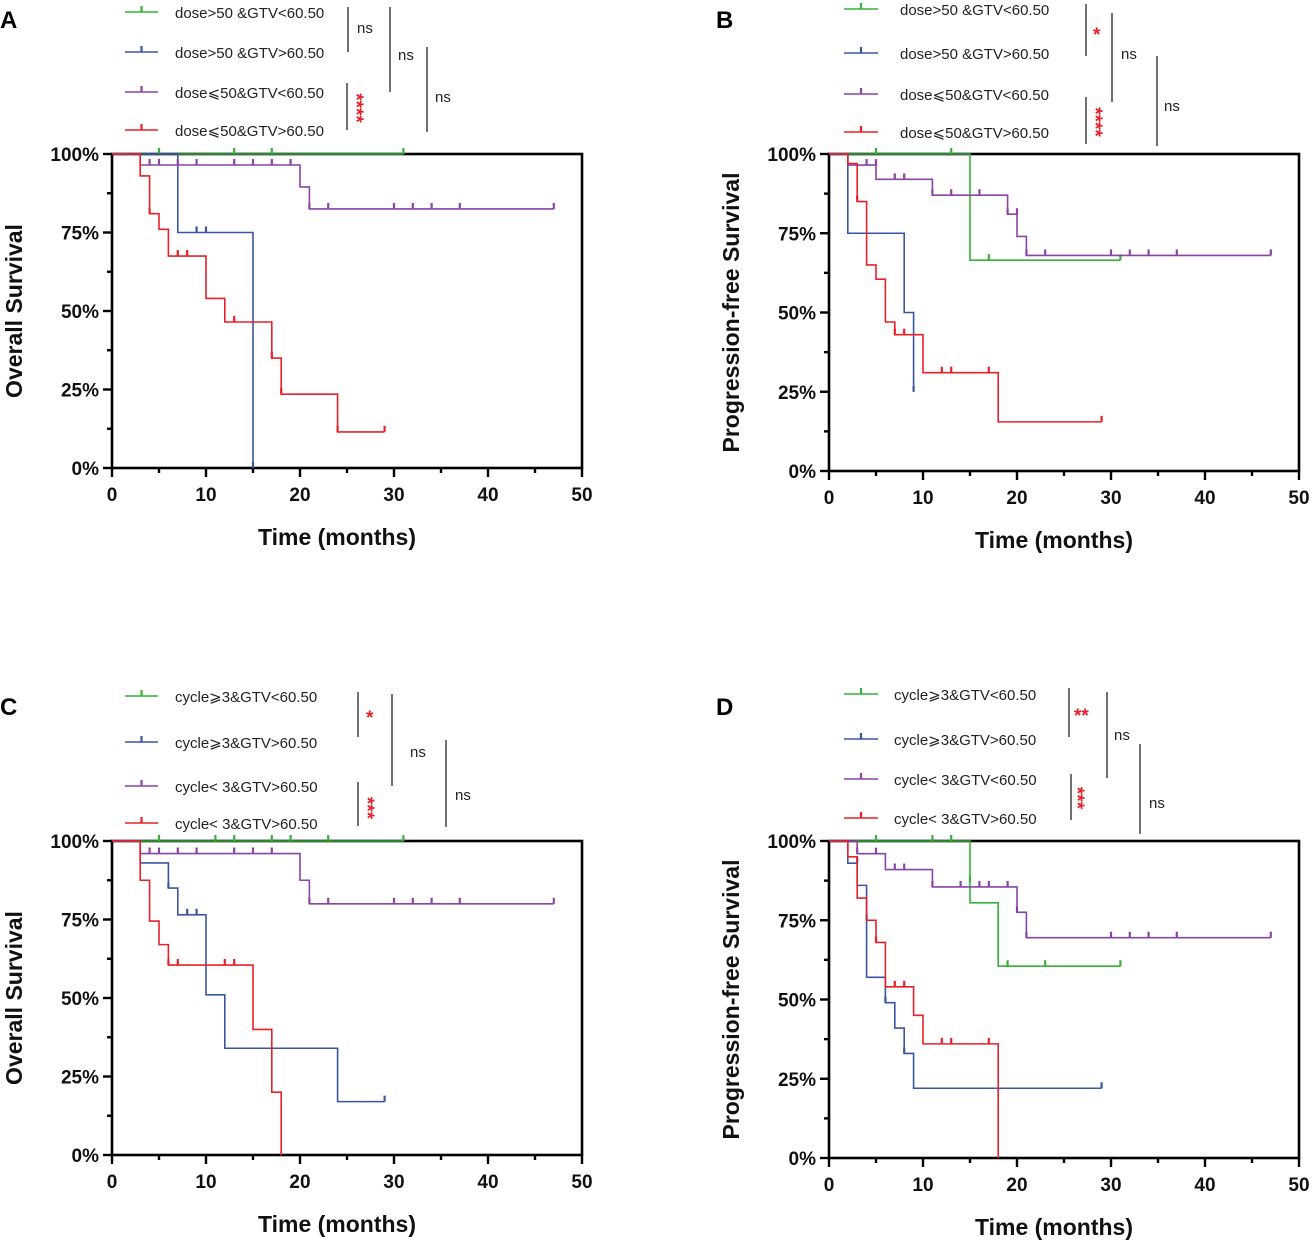 This screenshot has height=1240, width=1313. Describe the element at coordinates (974, 54) in the screenshot. I see `legend-label: dose>50 &GTV>60.50` at that location.